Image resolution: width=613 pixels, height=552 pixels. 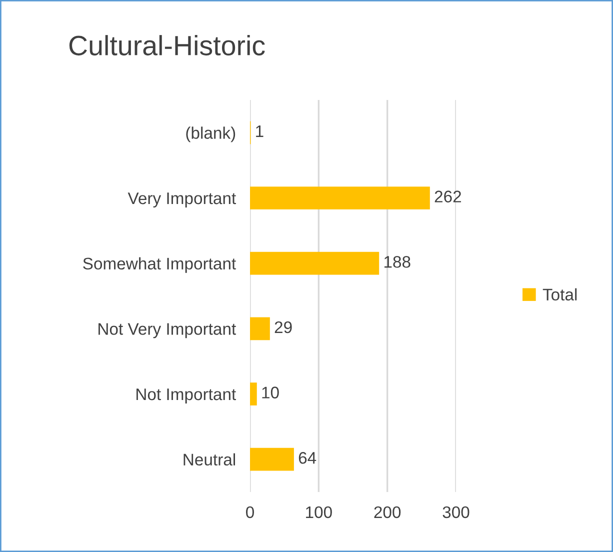 I want to click on data-label: 1, so click(x=260, y=131).